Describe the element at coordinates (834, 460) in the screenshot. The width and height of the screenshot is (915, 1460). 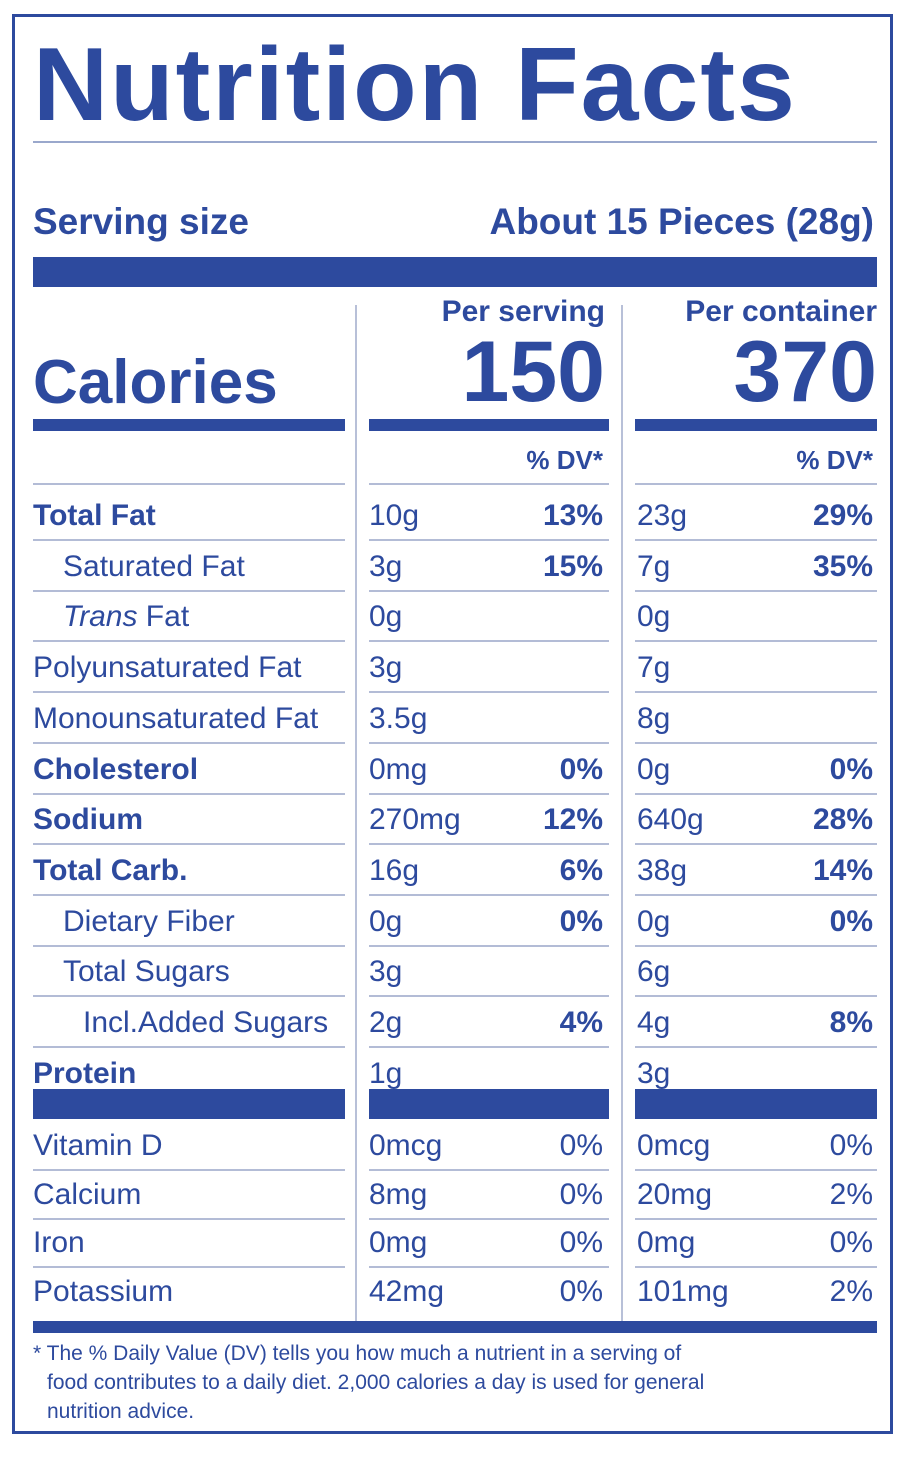
I see `dv-header-container: % DV*` at that location.